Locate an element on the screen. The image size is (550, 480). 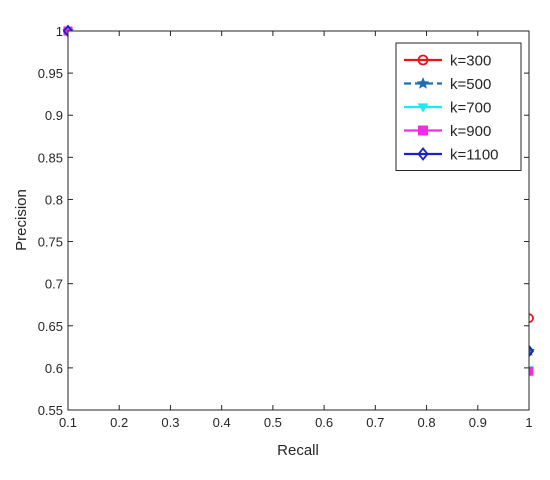
y-tick-label: 1 is located at coordinates (59, 31).